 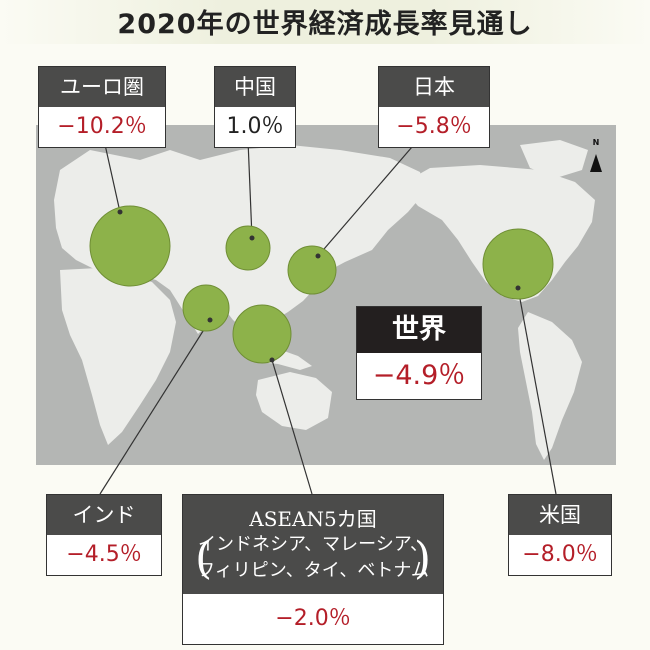 What do you see at coordinates (294, 401) in the screenshot?
I see `australia-landmass` at bounding box center [294, 401].